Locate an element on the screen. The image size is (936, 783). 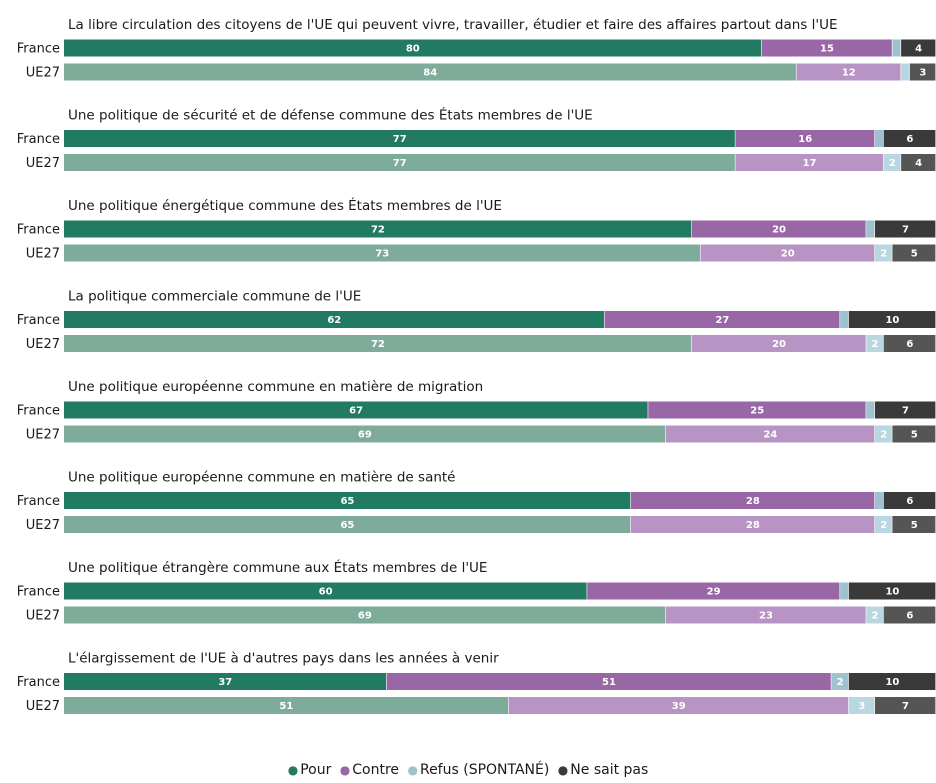
data-label-pour-ue27: 51 is located at coordinates (286, 706).